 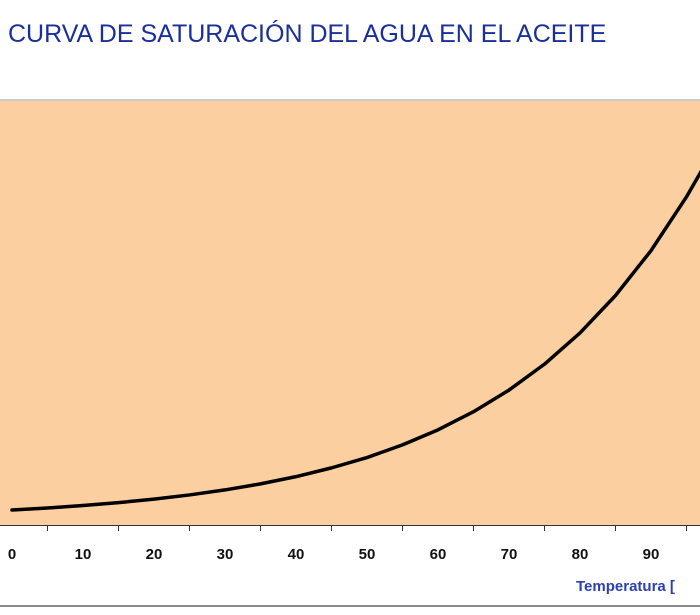 What do you see at coordinates (154, 554) in the screenshot?
I see `x-tick-label: 20` at bounding box center [154, 554].